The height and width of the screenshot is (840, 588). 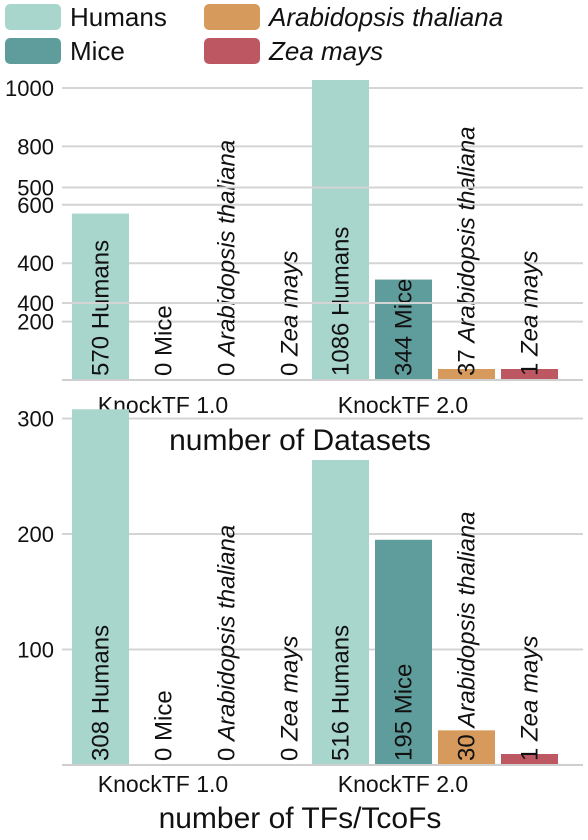 What do you see at coordinates (35, 650) in the screenshot?
I see `chart2-ytick-100: 100` at bounding box center [35, 650].